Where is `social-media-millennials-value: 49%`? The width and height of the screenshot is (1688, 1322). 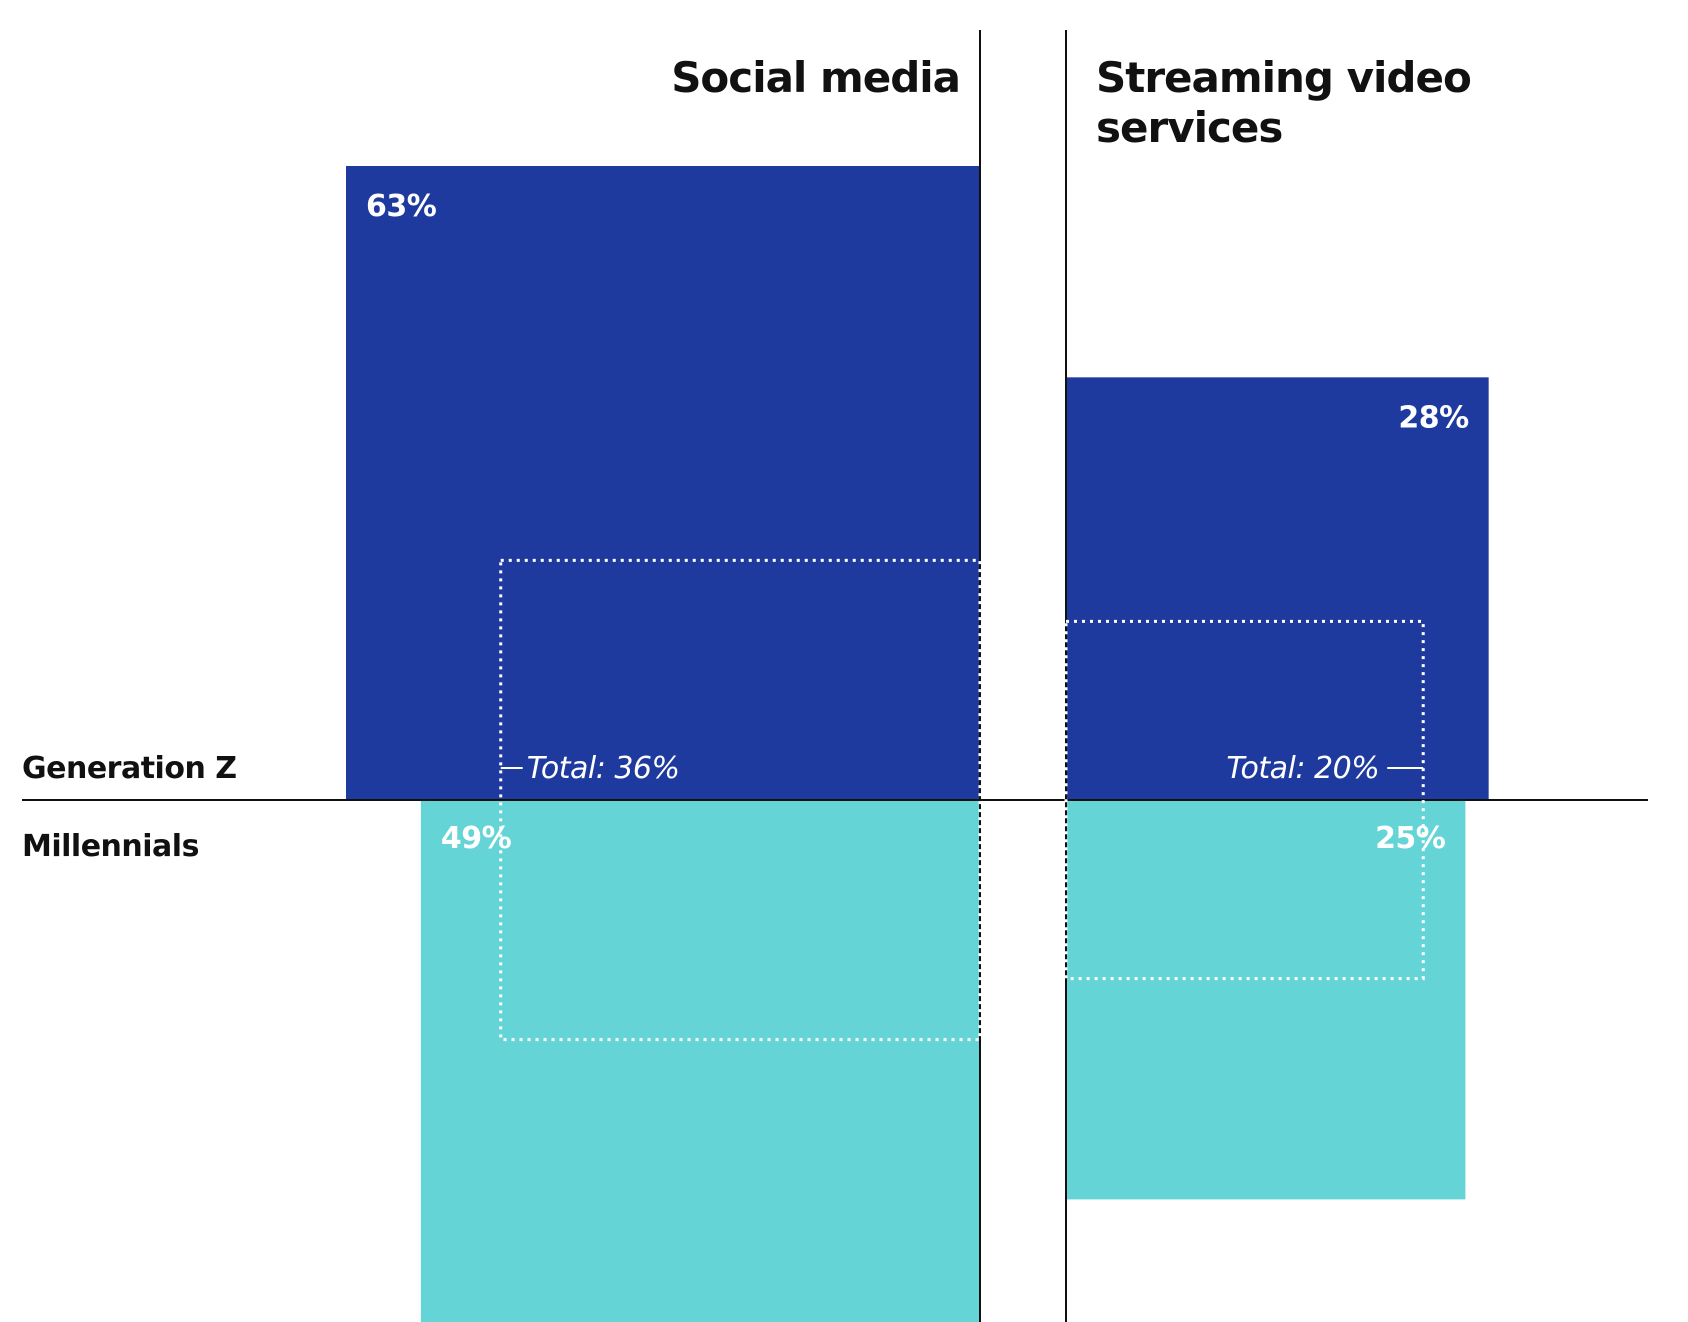
social-media-millennials-value: 49% is located at coordinates (476, 838).